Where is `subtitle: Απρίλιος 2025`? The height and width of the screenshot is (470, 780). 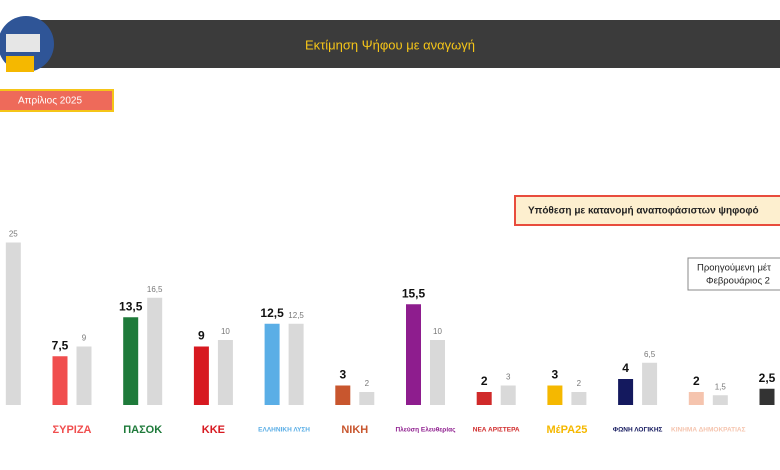 subtitle: Απρίλιος 2025 is located at coordinates (50, 101).